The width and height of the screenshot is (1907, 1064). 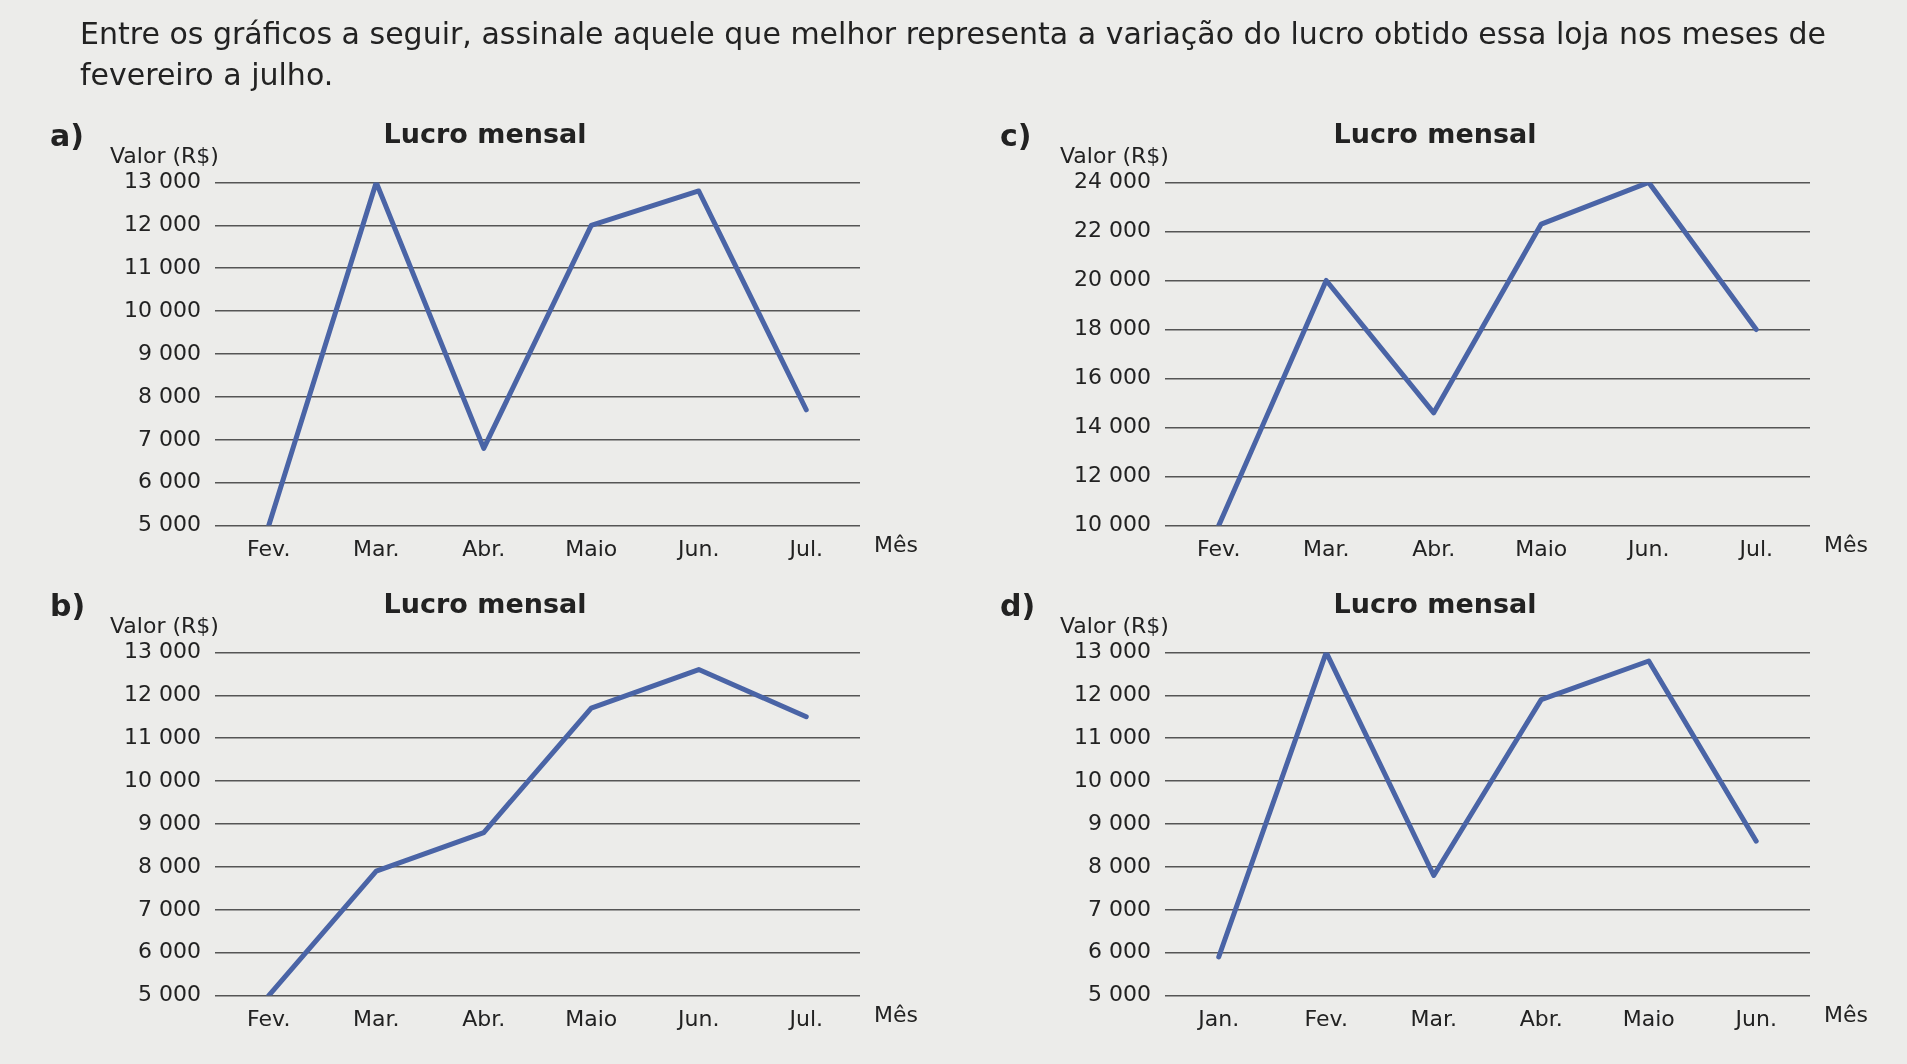 I want to click on text: c), so click(x=1016, y=135).